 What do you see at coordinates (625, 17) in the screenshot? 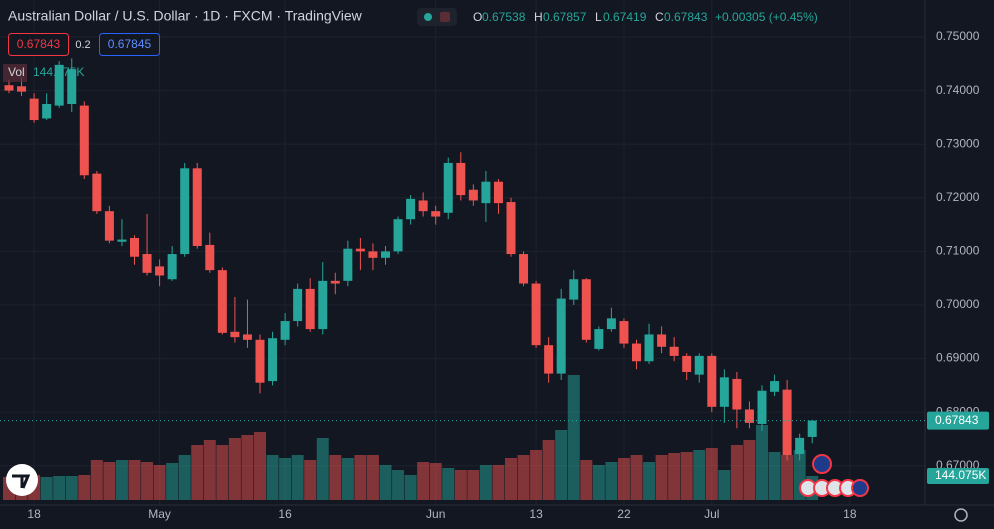
I see `low-value: 0.67419` at bounding box center [625, 17].